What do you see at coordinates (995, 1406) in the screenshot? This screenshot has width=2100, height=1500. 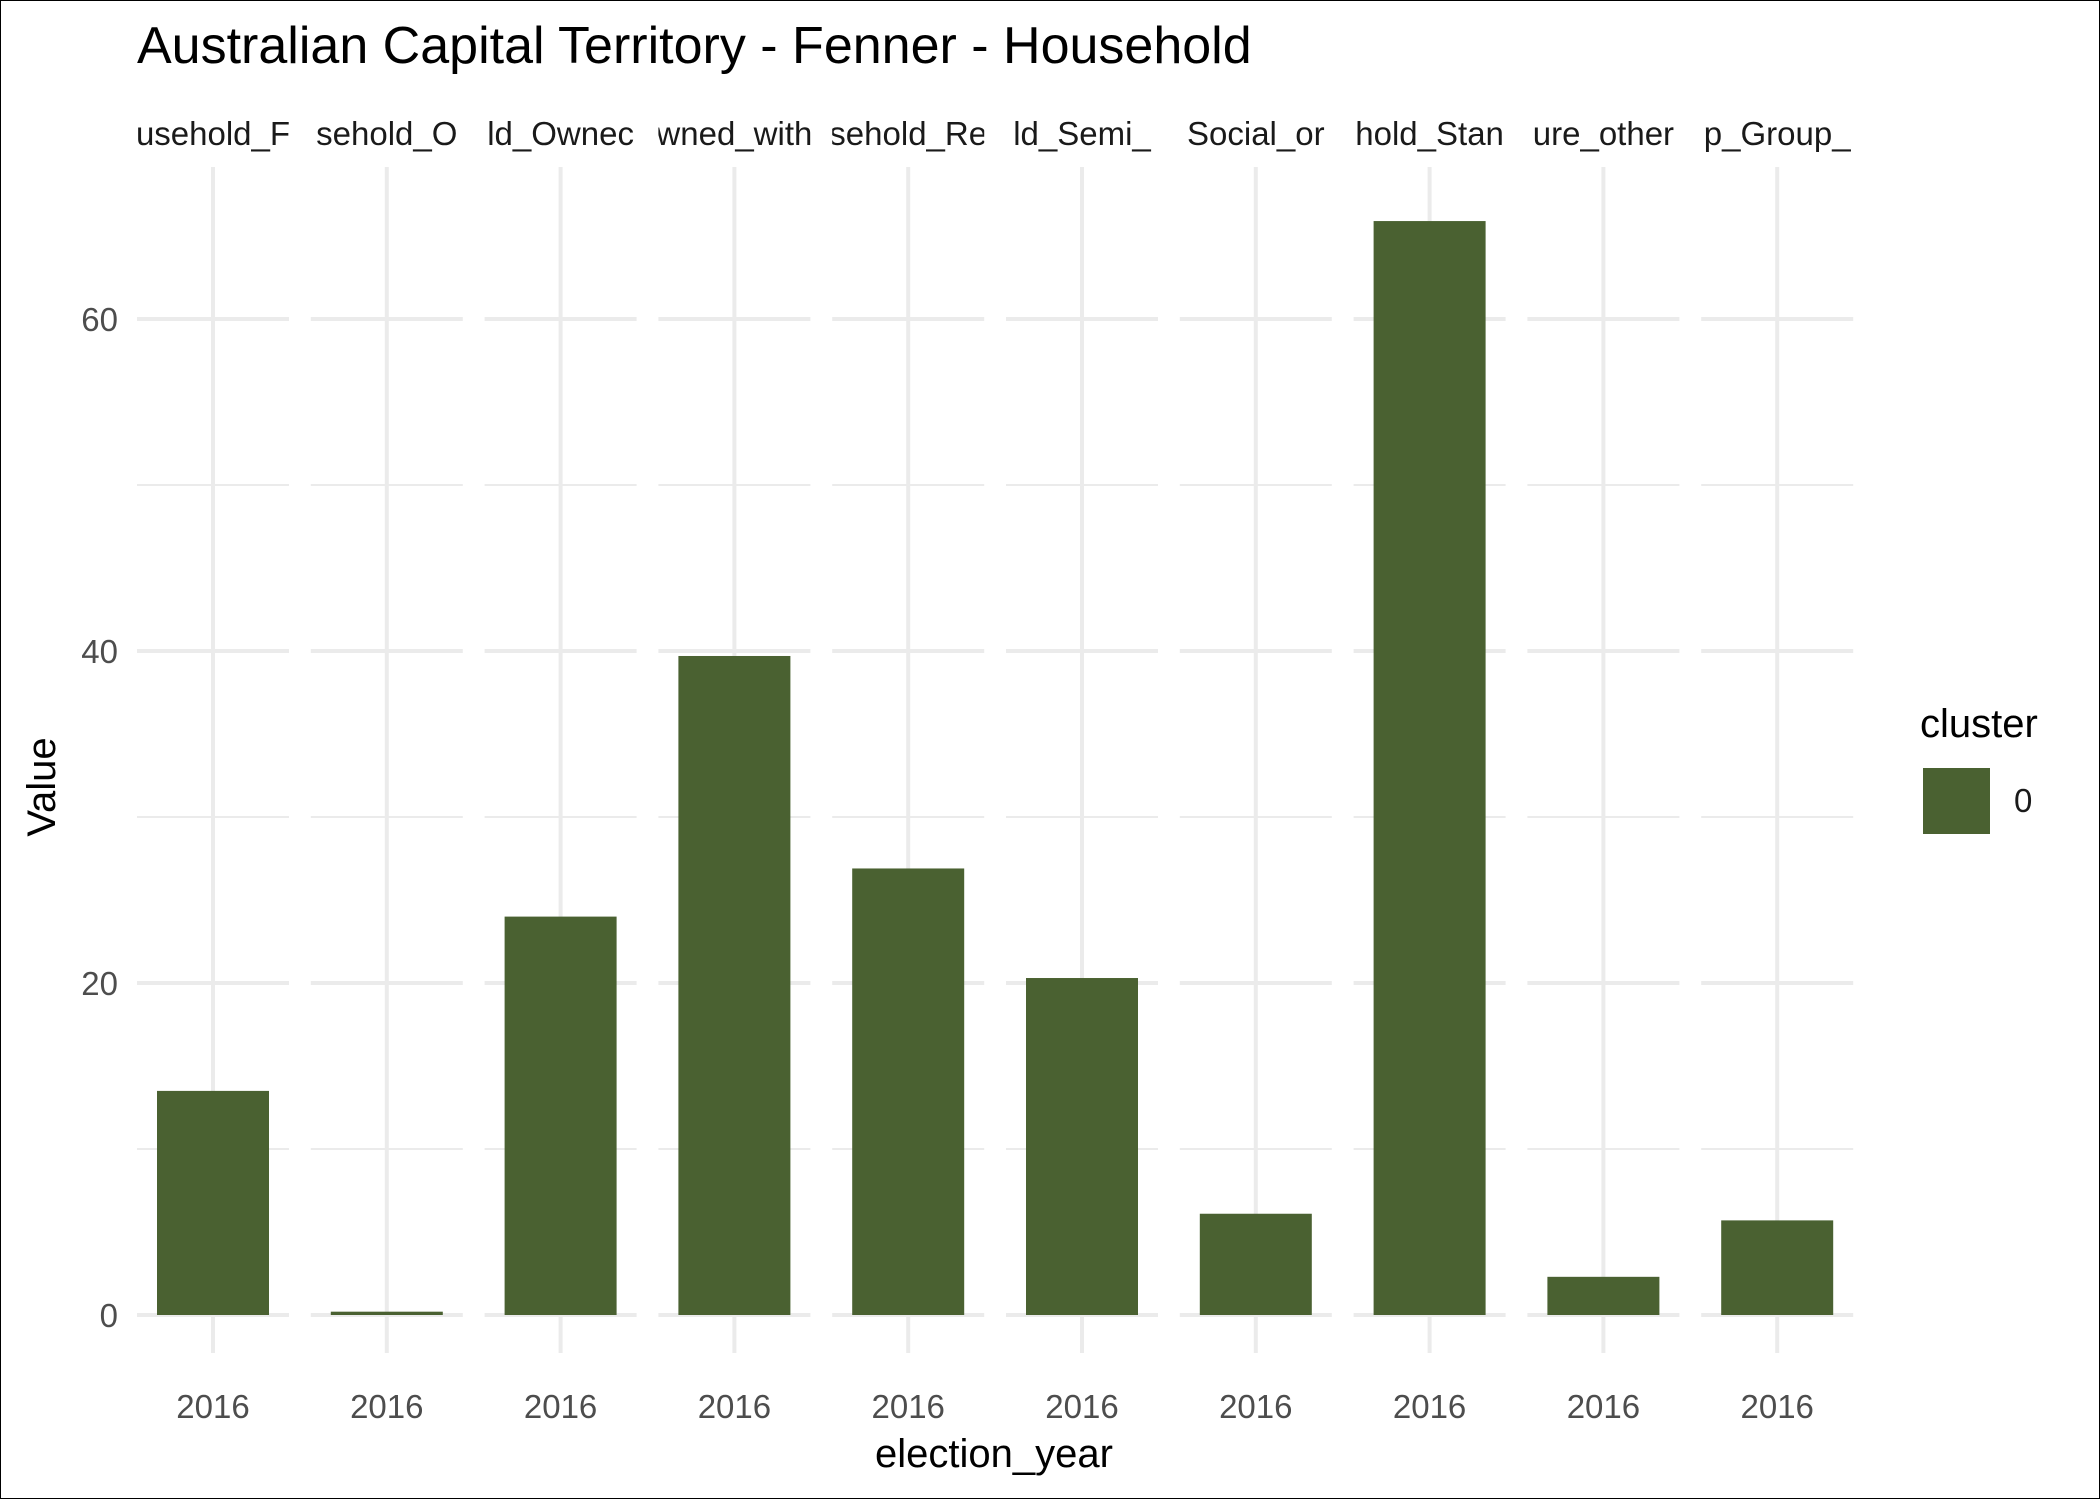 I see `x-axis-ticks: 2016 2016 2016 2016 2016 2016 2016 2016 2016 2016` at bounding box center [995, 1406].